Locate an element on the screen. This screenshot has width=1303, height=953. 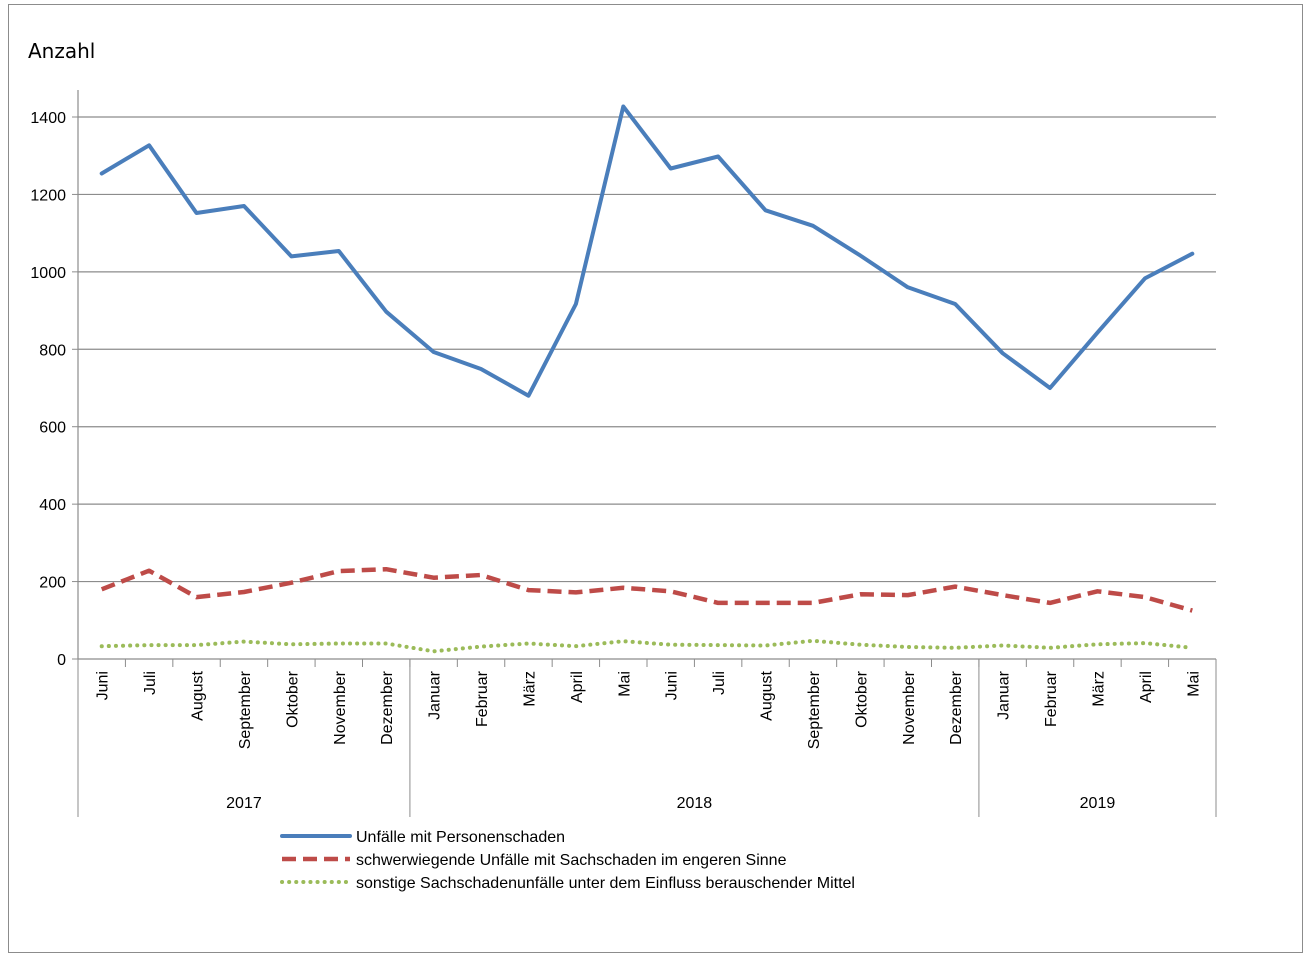
y-tick-label: 0 is located at coordinates (61, 660).